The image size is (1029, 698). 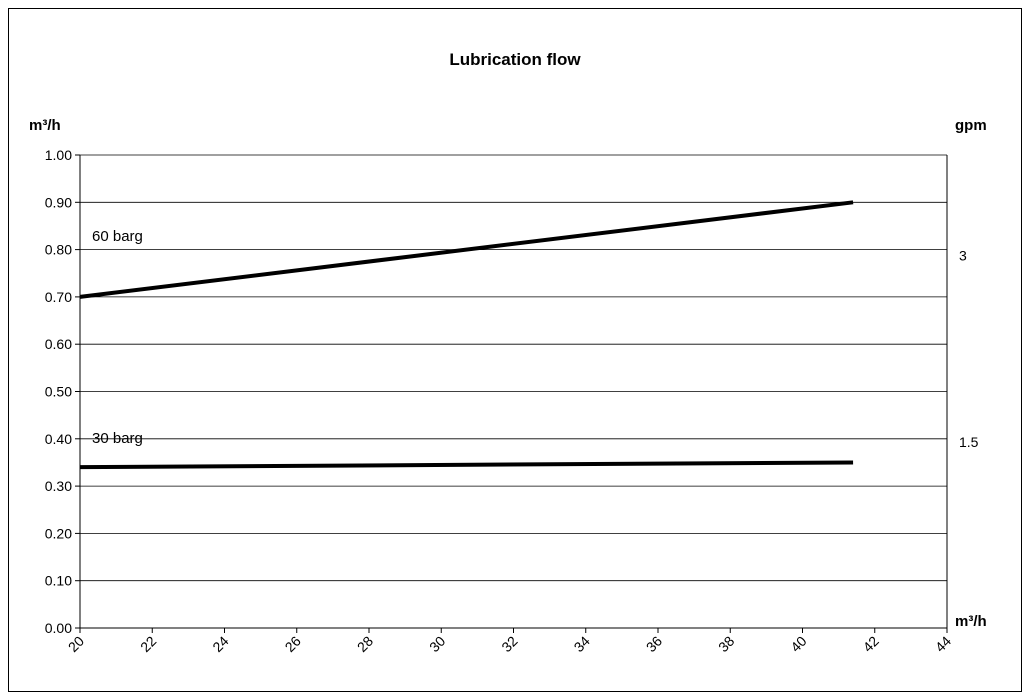 What do you see at coordinates (58, 250) in the screenshot?
I see `y-tick-label: 0.80` at bounding box center [58, 250].